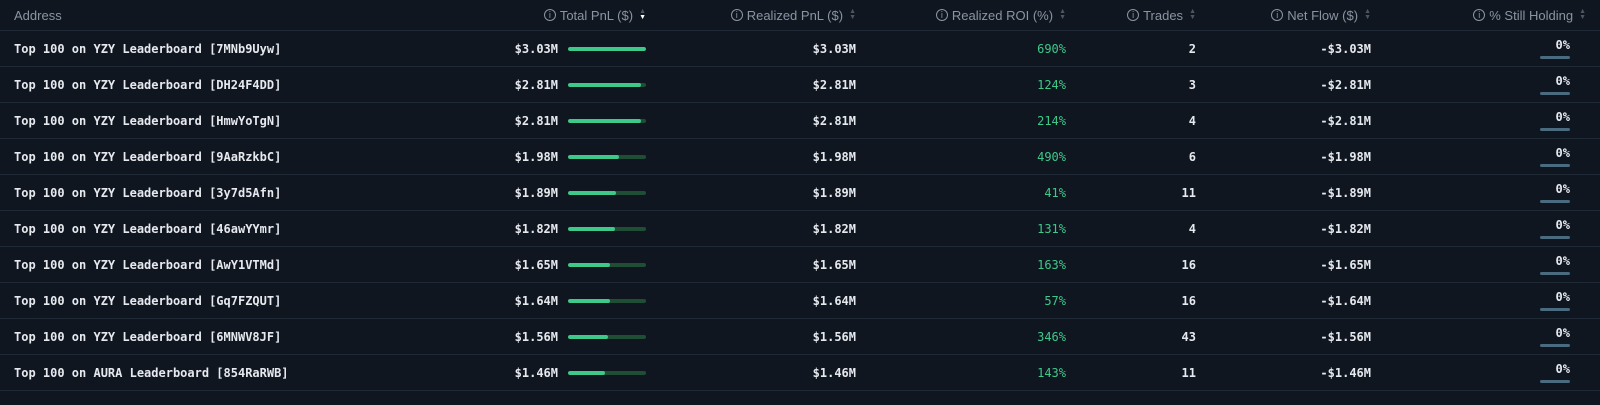 The width and height of the screenshot is (1600, 405). I want to click on header-total-pnl: i Total PnL ($) ▲ ▼, so click(550, 15).